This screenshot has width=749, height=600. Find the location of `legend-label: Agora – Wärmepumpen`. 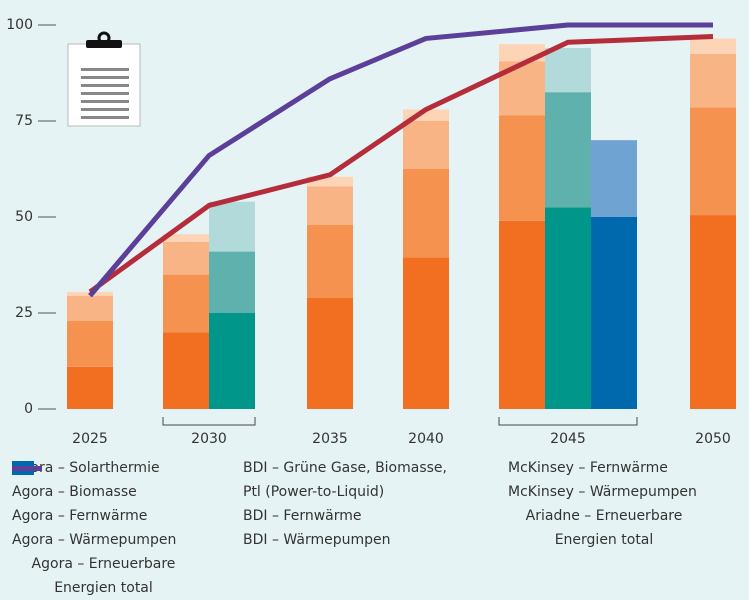

legend-label: Agora – Wärmepumpen is located at coordinates (94, 540).